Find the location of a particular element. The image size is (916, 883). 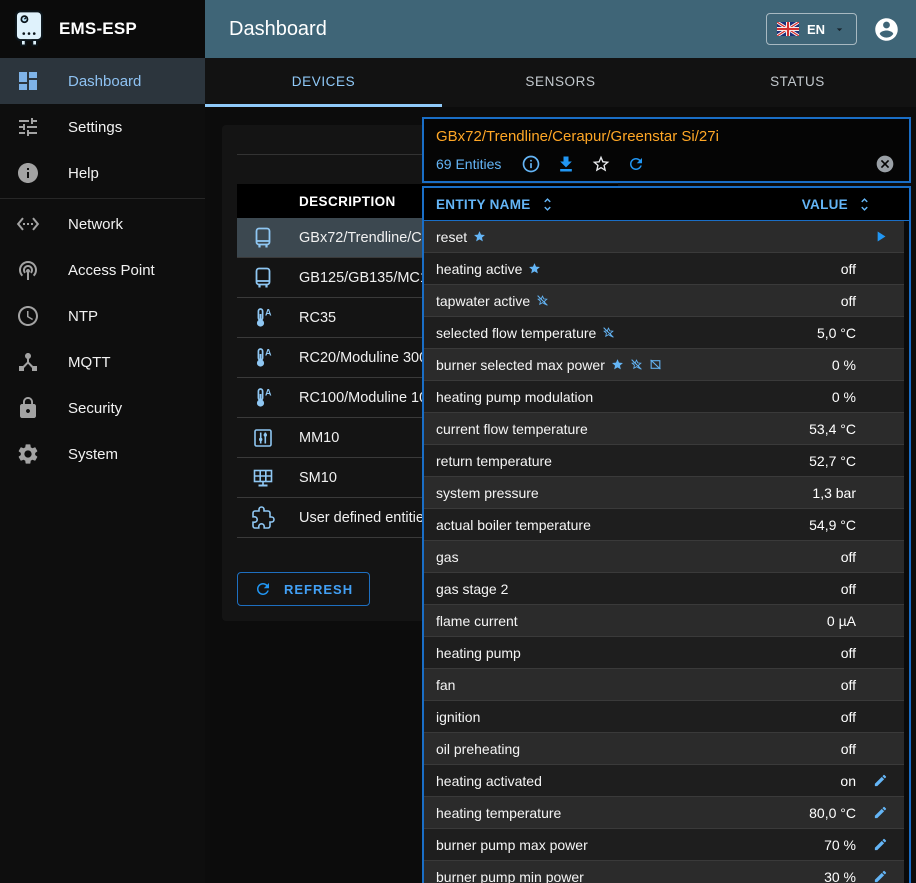

entity-name: burner pump min power is located at coordinates (510, 875).